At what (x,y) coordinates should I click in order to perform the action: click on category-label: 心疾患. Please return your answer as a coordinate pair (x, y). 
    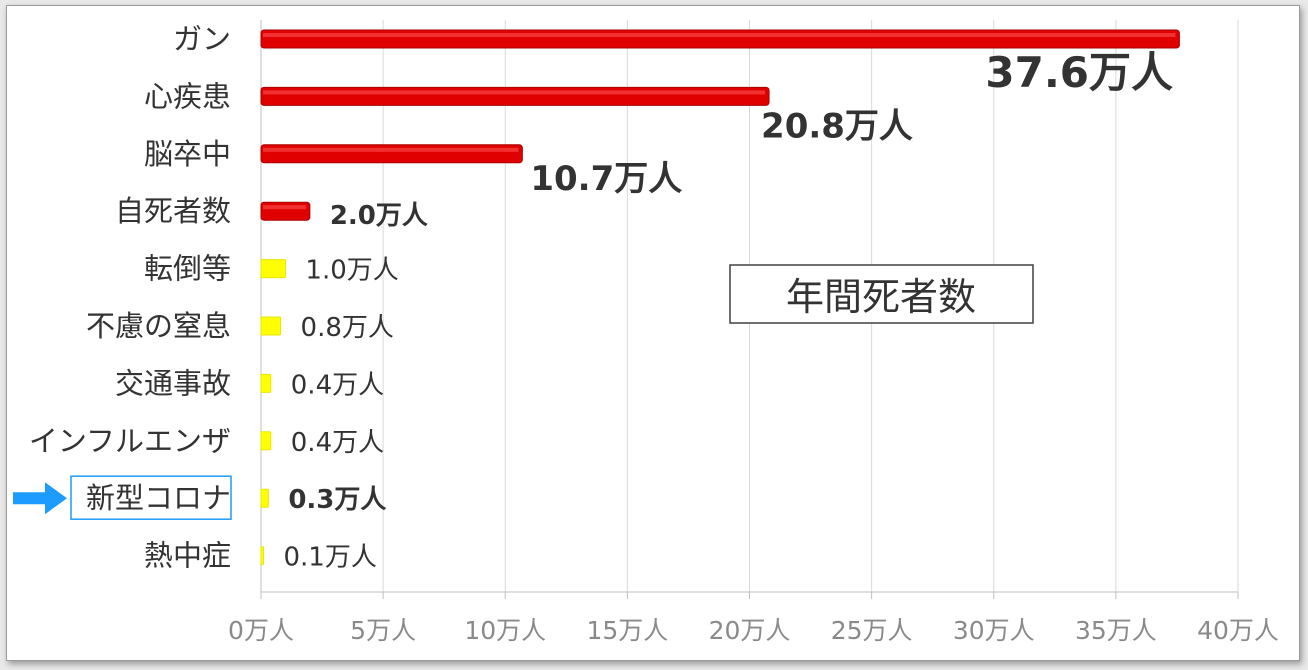
    Looking at the image, I should click on (187, 96).